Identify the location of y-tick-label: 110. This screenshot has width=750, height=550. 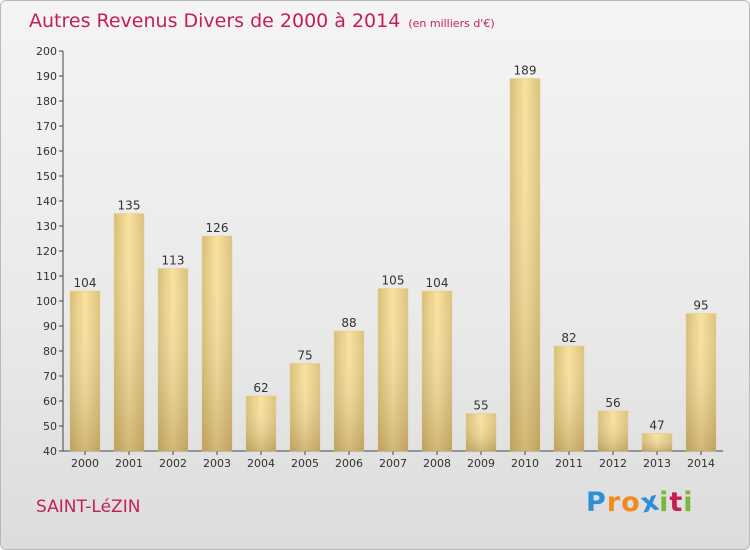
(46, 276).